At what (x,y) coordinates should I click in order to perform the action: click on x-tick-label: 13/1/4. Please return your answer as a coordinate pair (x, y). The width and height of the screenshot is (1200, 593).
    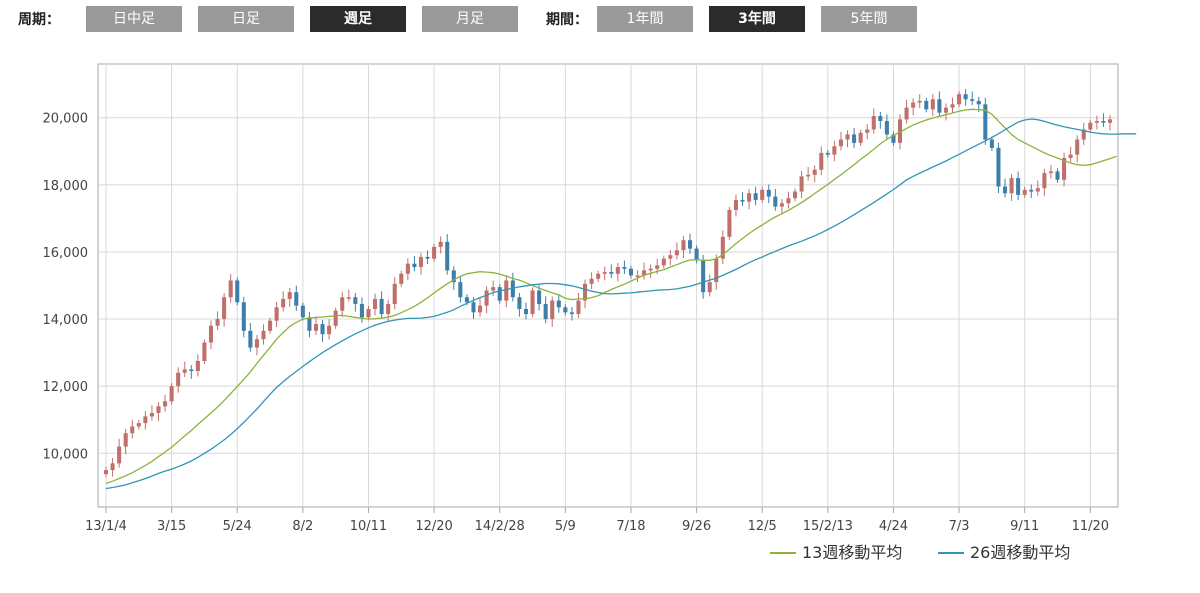
    Looking at the image, I should click on (106, 526).